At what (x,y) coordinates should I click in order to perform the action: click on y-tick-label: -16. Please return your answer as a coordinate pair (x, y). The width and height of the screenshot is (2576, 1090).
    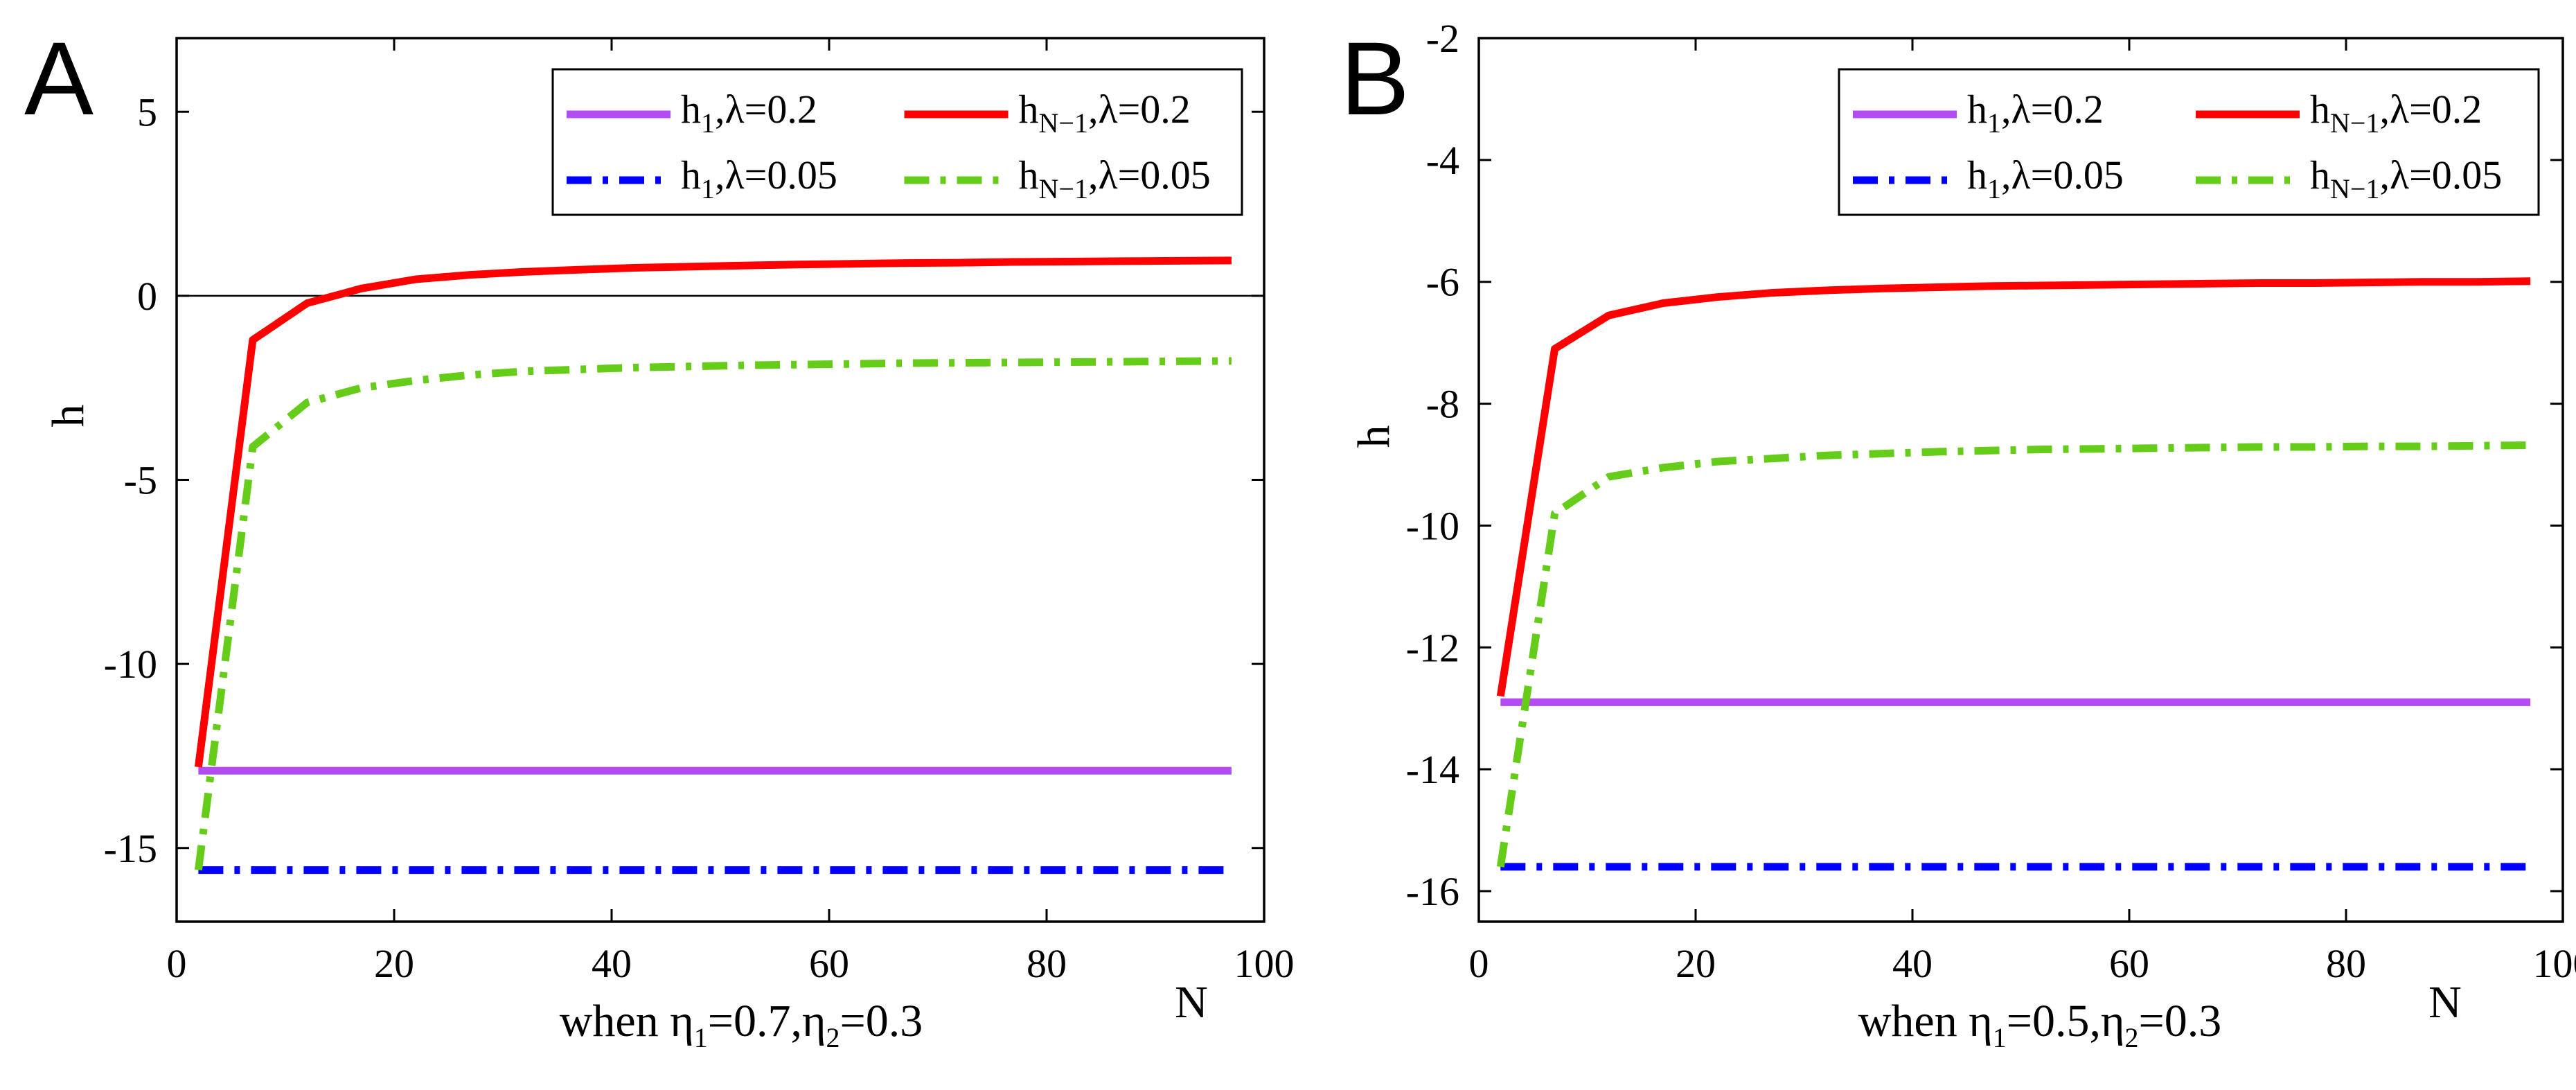
    Looking at the image, I should click on (1432, 891).